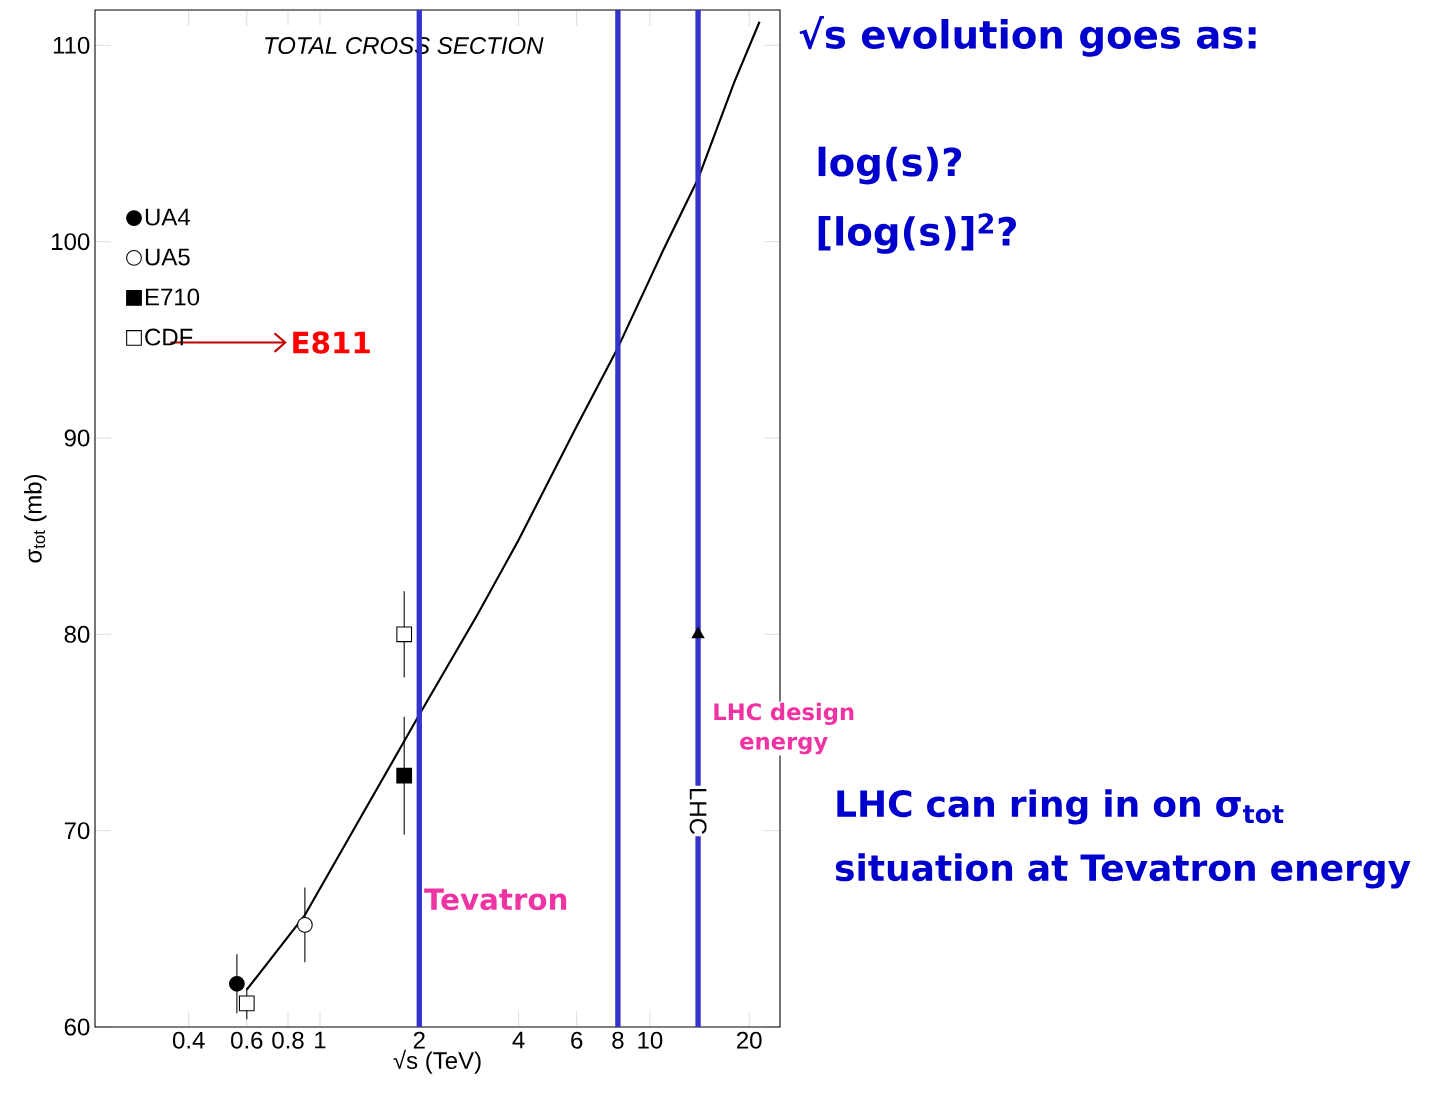 The height and width of the screenshot is (1102, 1439). Describe the element at coordinates (618, 1040) in the screenshot. I see `x-tick-label: 8` at that location.